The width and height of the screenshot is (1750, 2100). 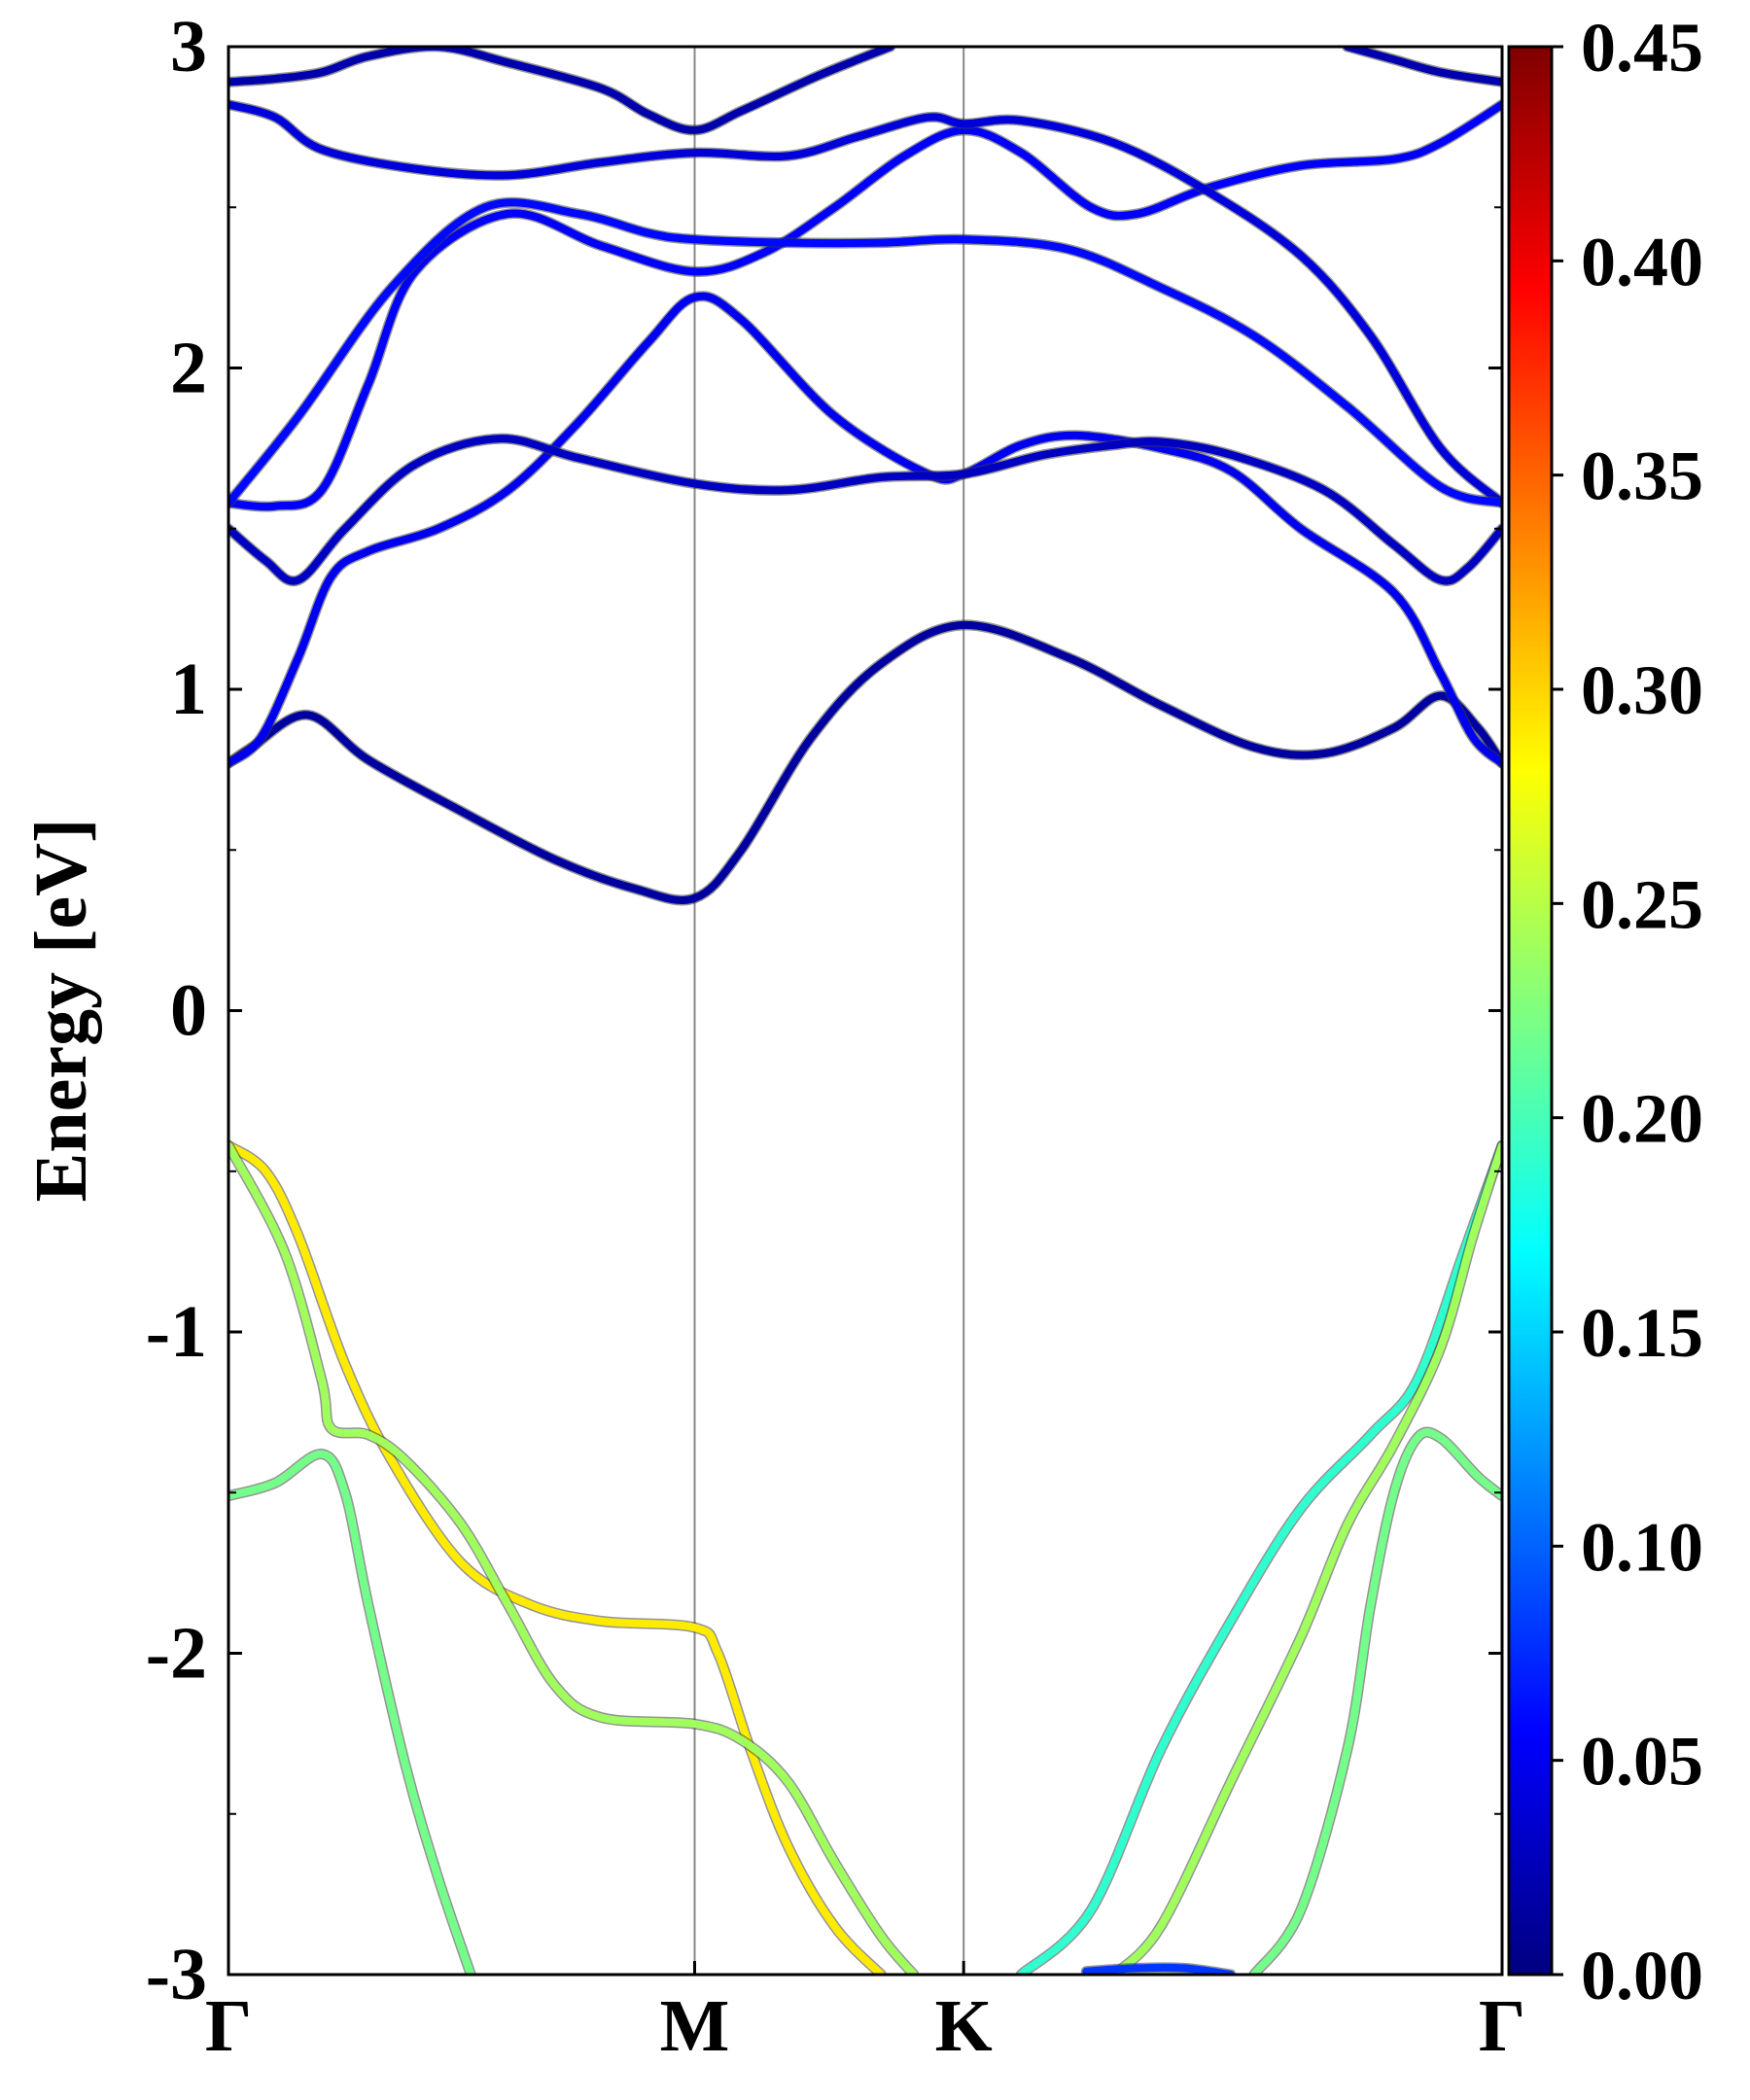 What do you see at coordinates (829, 1011) in the screenshot?
I see `high-symmetry-lines` at bounding box center [829, 1011].